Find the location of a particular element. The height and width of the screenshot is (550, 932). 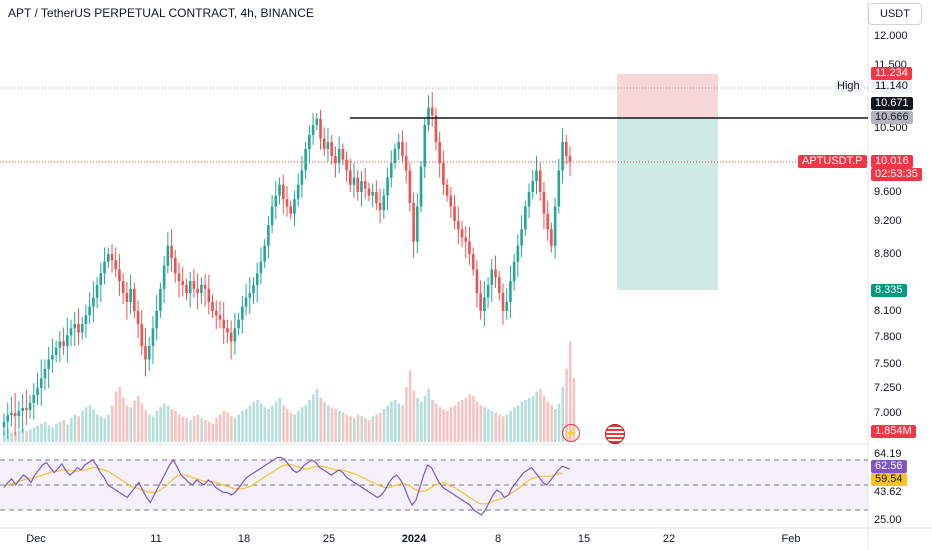

lightning-icon: ⚡ is located at coordinates (571, 433).